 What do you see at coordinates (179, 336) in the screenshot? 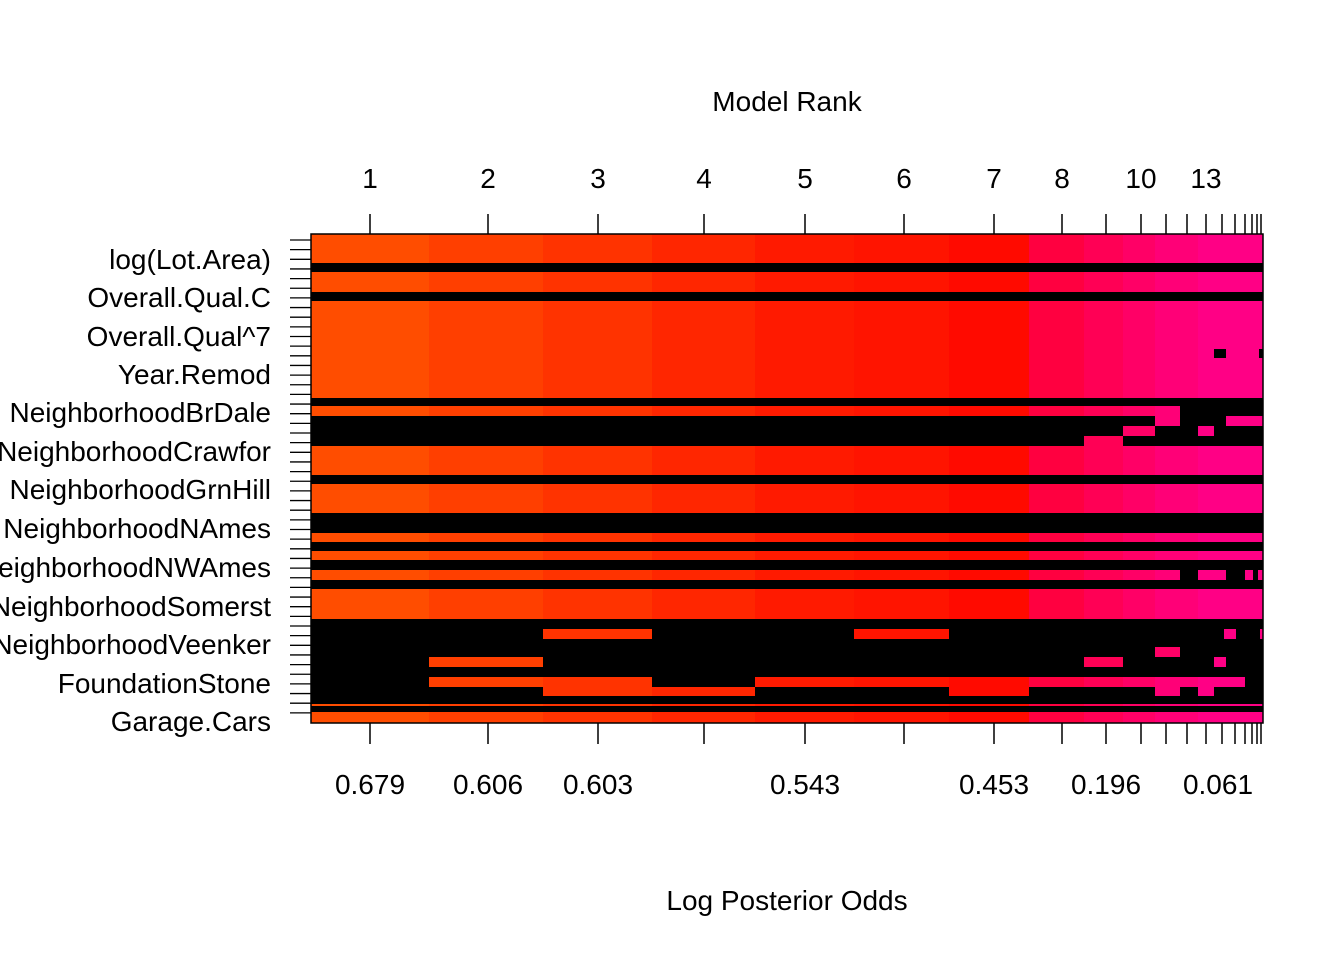
I see `variable-label: Overall.Qual^7` at bounding box center [179, 336].